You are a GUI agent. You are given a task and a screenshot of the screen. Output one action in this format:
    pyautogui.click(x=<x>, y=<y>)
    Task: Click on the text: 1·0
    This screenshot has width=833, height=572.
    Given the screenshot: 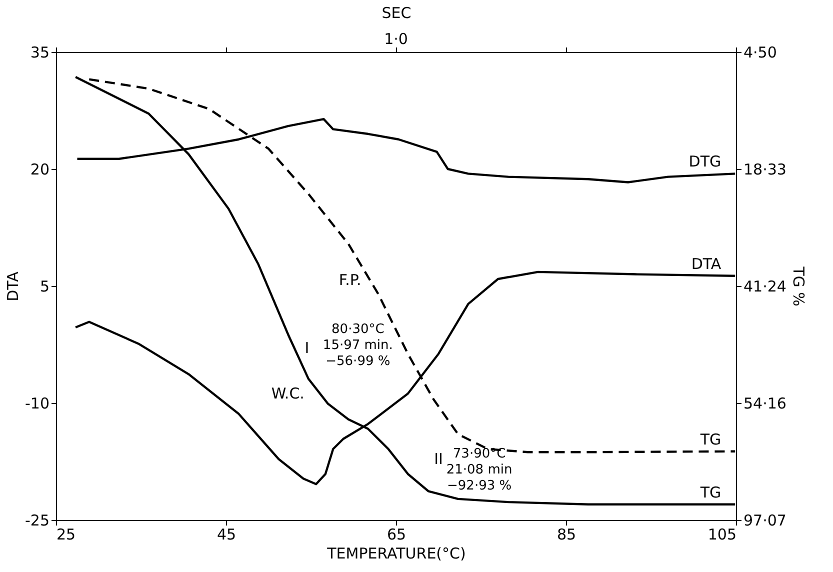 What is the action you would take?
    pyautogui.click(x=396, y=39)
    